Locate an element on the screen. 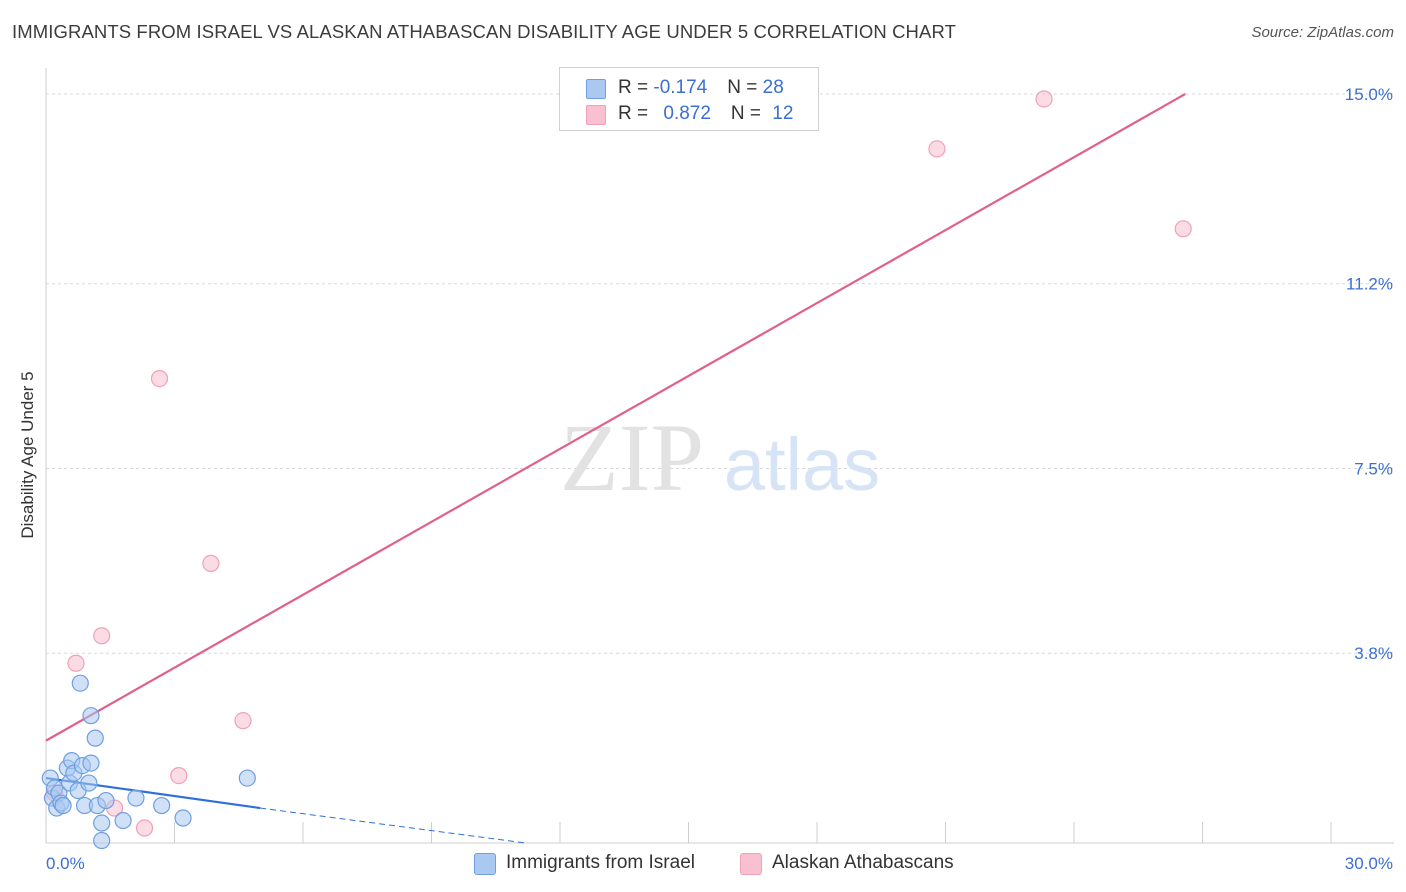 This screenshot has width=1406, height=892. source-label: Source: ZipAtlas.com is located at coordinates (1322, 32).